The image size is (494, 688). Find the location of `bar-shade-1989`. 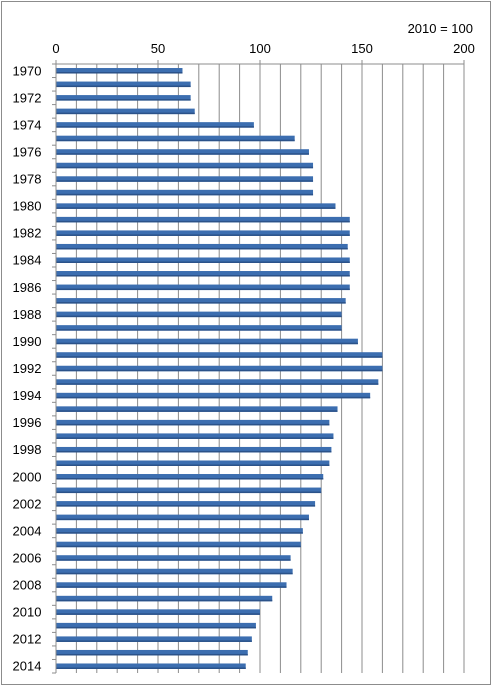

bar-shade-1989 is located at coordinates (199, 330).